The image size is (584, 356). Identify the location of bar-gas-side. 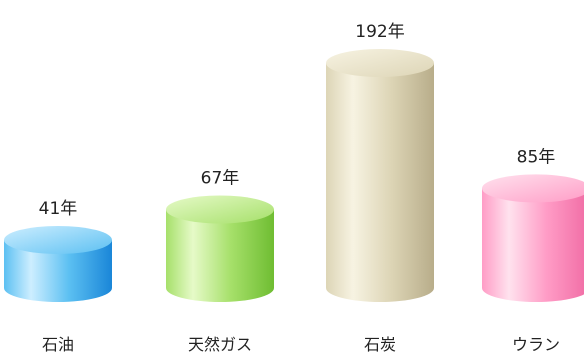
(220, 255).